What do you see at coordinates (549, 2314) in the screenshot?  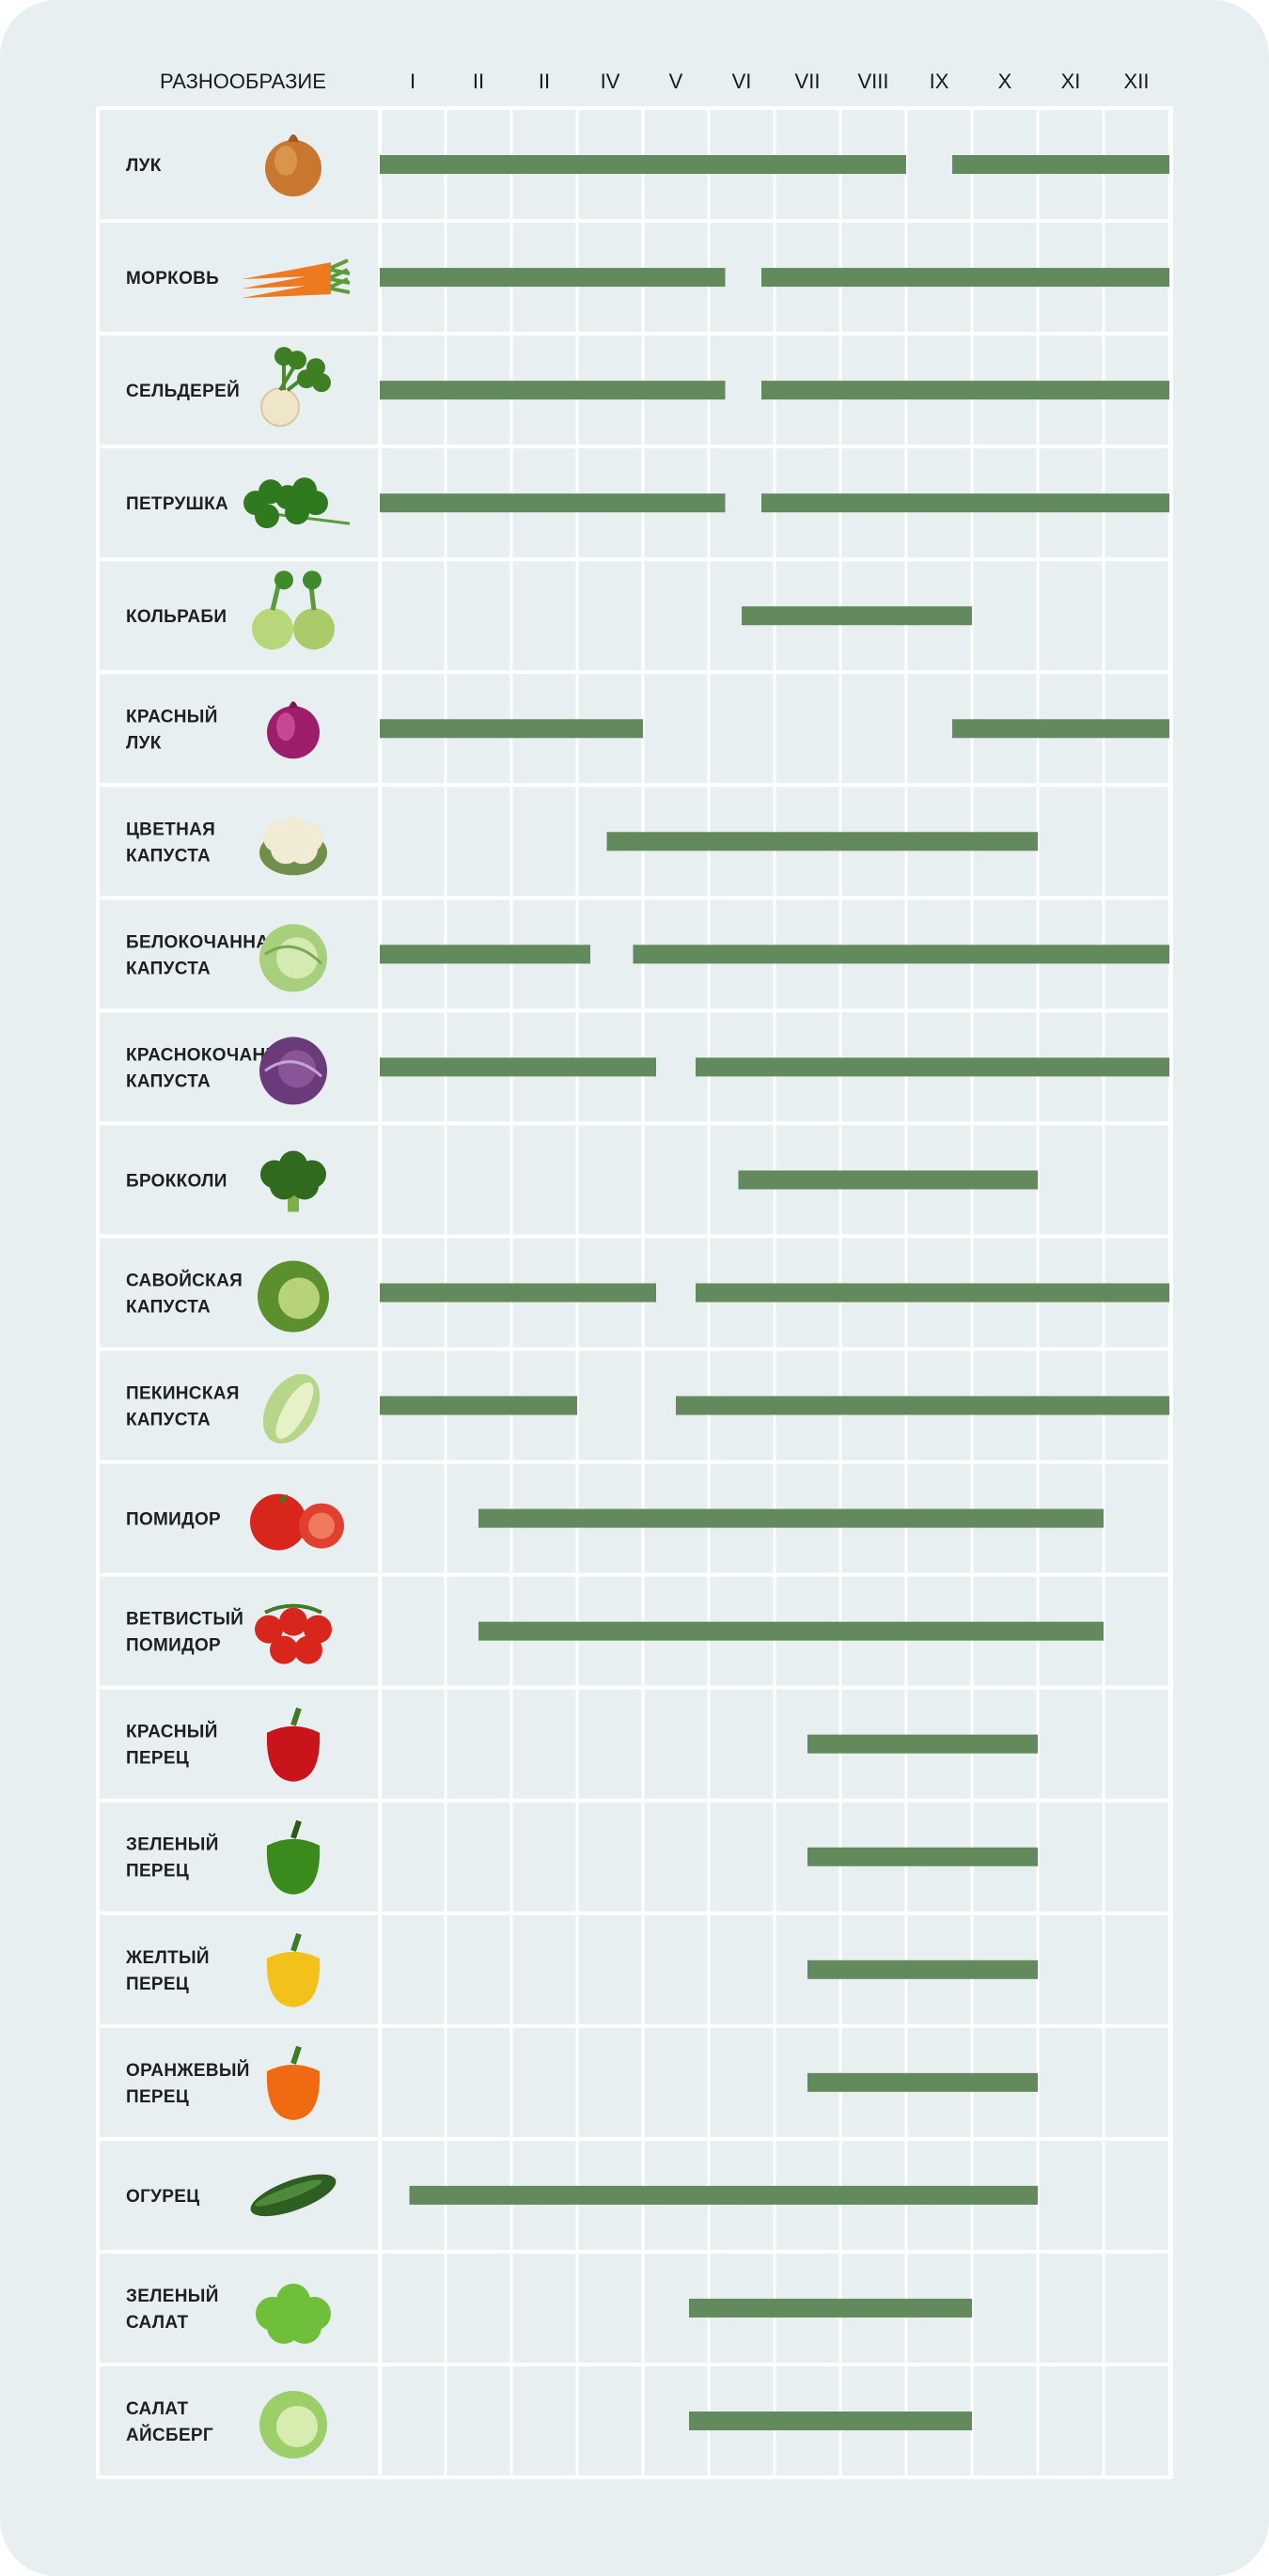 I see `row-lettuce: ЗЕЛЕНЫЙ САЛАТ` at bounding box center [549, 2314].